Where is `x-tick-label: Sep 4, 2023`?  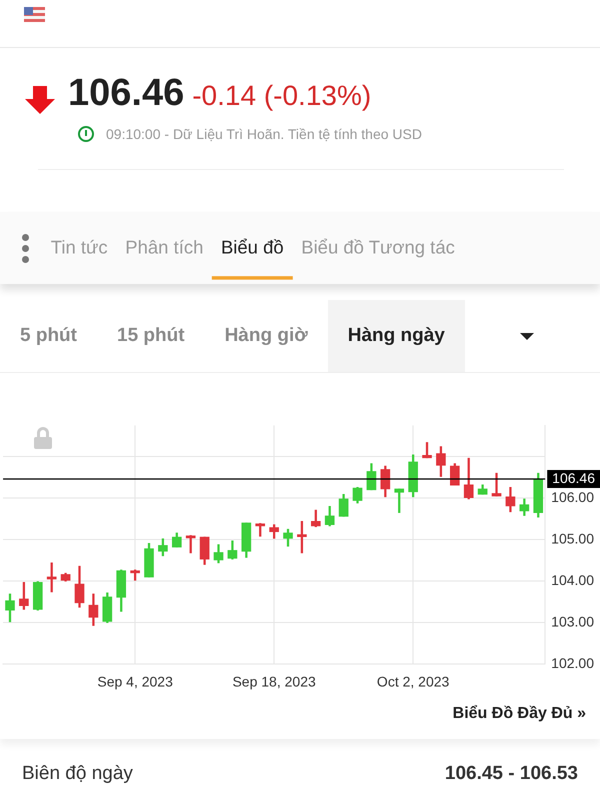
x-tick-label: Sep 4, 2023 is located at coordinates (135, 681).